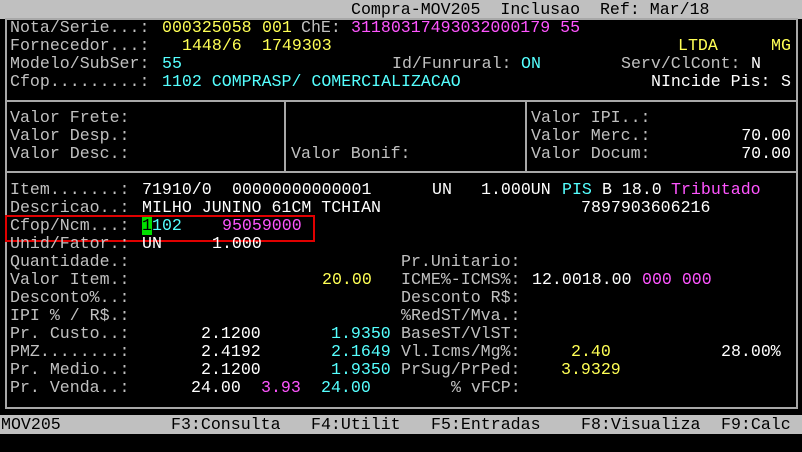 The image size is (802, 452). Describe the element at coordinates (172, 63) in the screenshot. I see `modelo-field: 55` at that location.